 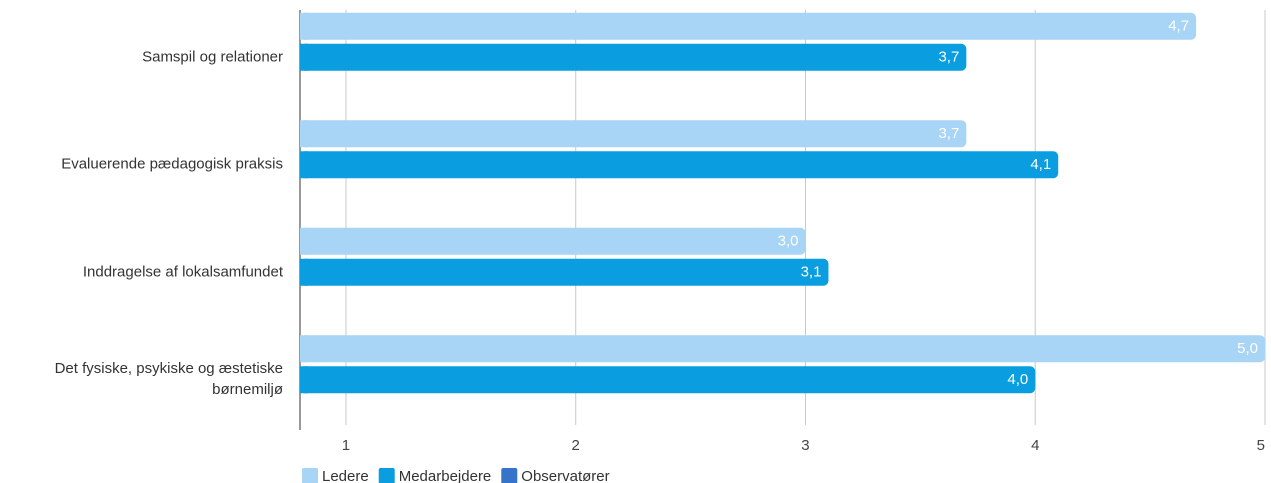 What do you see at coordinates (576, 445) in the screenshot?
I see `x-tick-label: 2` at bounding box center [576, 445].